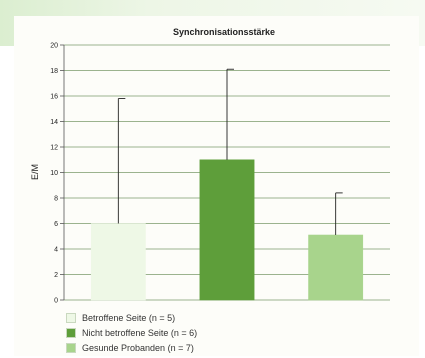 The image size is (425, 358). I want to click on legend-label-betroffene: Betroffene Seite (n = 5), so click(129, 317).